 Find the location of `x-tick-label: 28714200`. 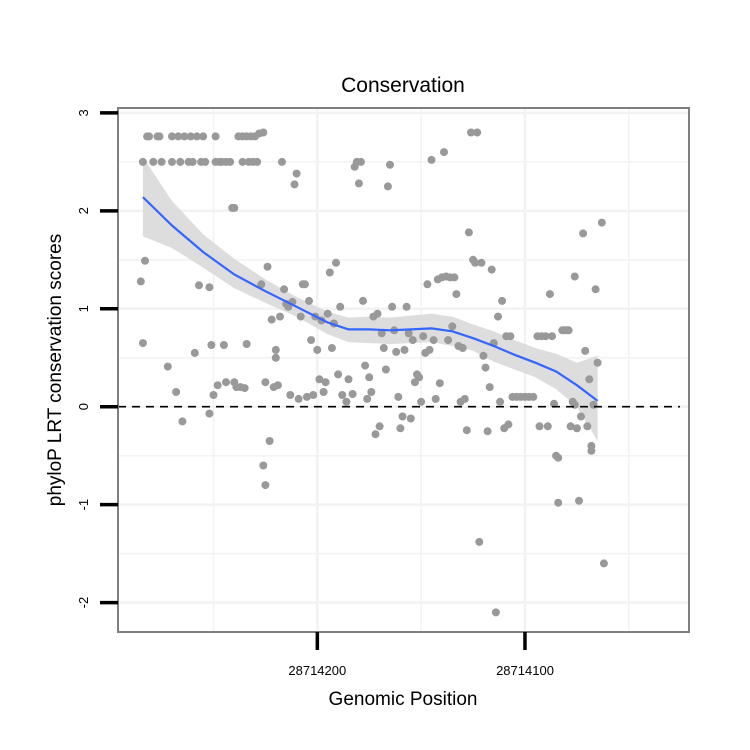

x-tick-label: 28714200 is located at coordinates (317, 670).